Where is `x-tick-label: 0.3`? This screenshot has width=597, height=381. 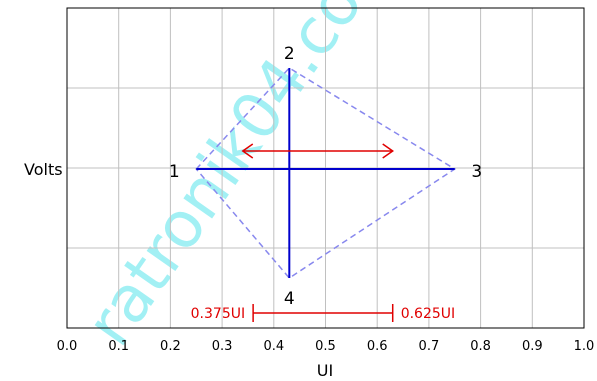
x-tick-label: 0.3 is located at coordinates (222, 346).